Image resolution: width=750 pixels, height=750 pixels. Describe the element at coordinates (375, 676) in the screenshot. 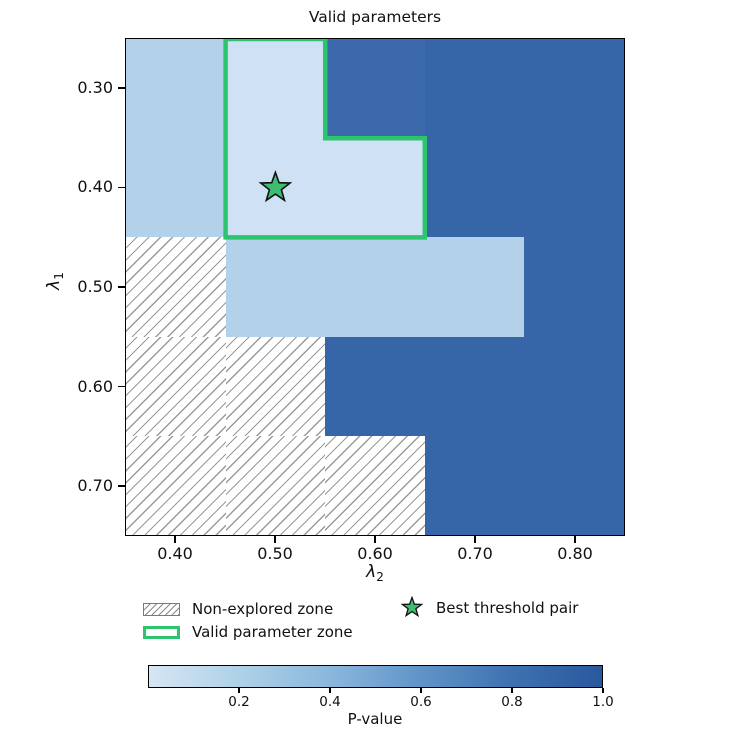

I see `colorbar` at that location.